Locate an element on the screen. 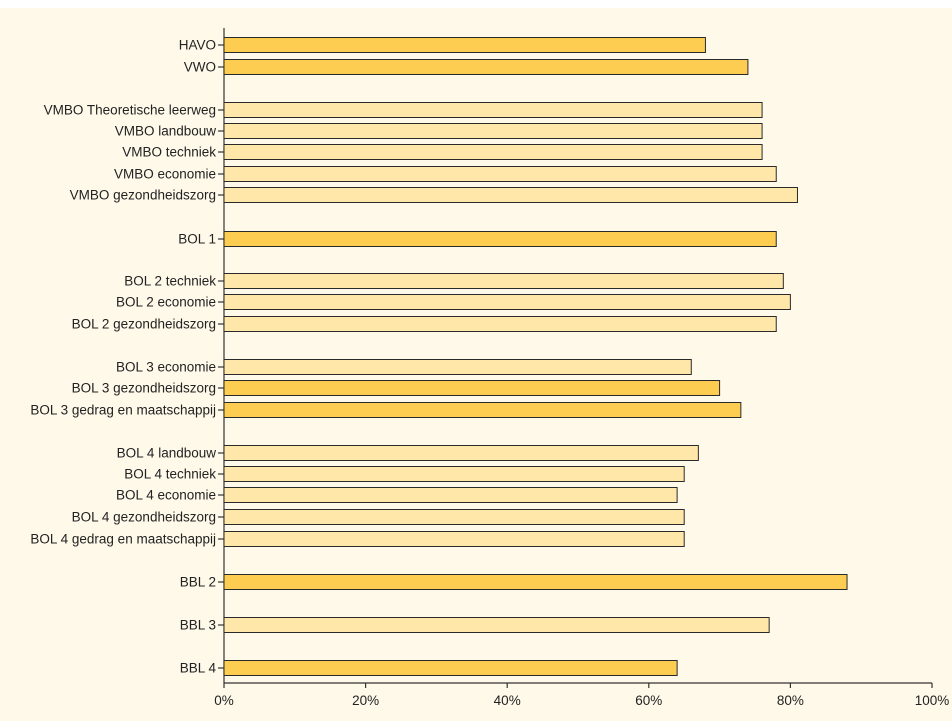 The width and height of the screenshot is (952, 726). category-label: BOL 4 economie is located at coordinates (166, 495).